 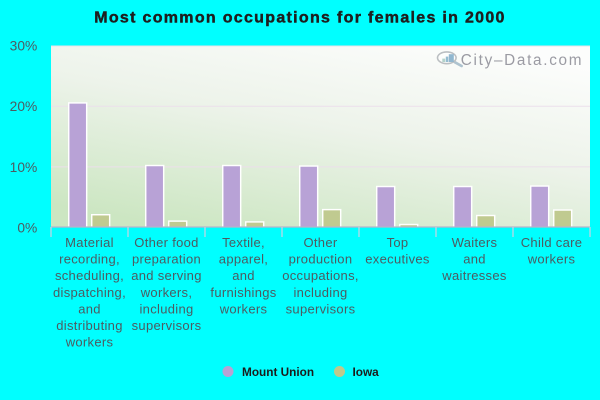 What do you see at coordinates (278, 372) in the screenshot?
I see `svg-text: Mount Union` at bounding box center [278, 372].